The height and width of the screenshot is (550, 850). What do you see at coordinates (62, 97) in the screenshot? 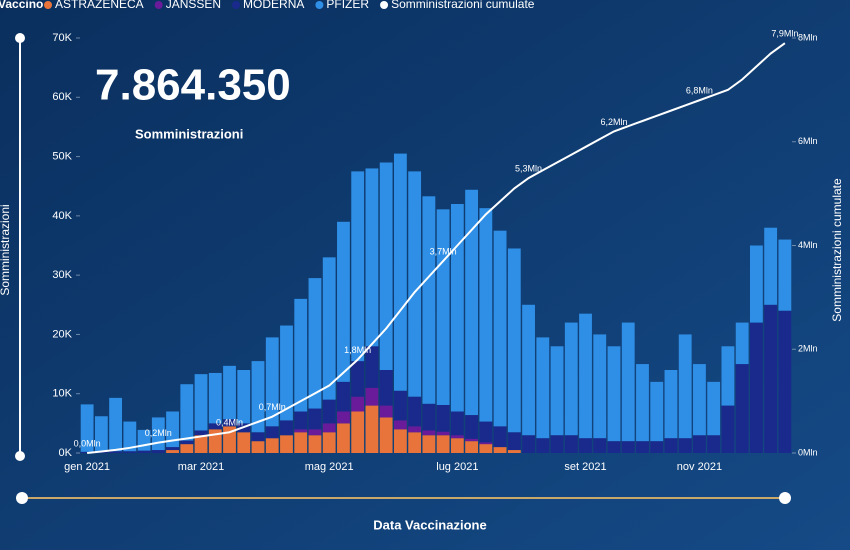
I see `y-tick-label: 60K` at bounding box center [62, 97].